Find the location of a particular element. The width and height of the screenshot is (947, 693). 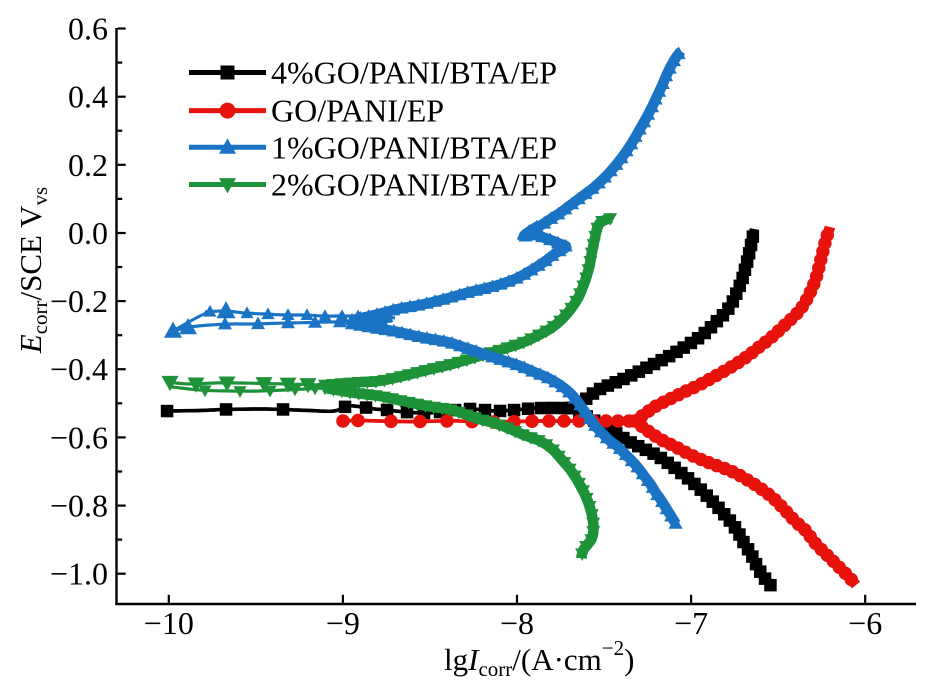

svg-text: 0.6 is located at coordinates (88, 29).